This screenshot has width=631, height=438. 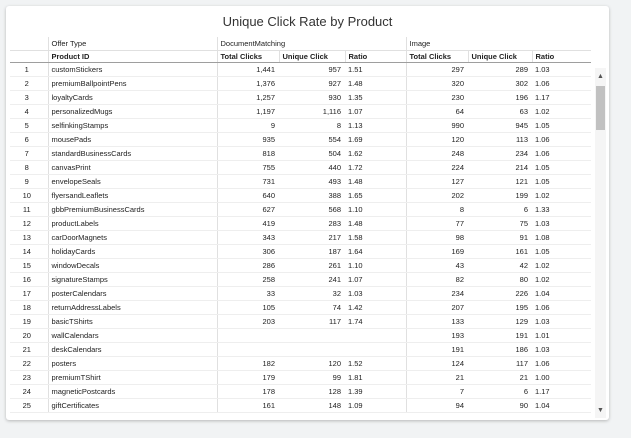 What do you see at coordinates (247, 363) in the screenshot?
I see `dm-total-clicks-cell: 182` at bounding box center [247, 363].